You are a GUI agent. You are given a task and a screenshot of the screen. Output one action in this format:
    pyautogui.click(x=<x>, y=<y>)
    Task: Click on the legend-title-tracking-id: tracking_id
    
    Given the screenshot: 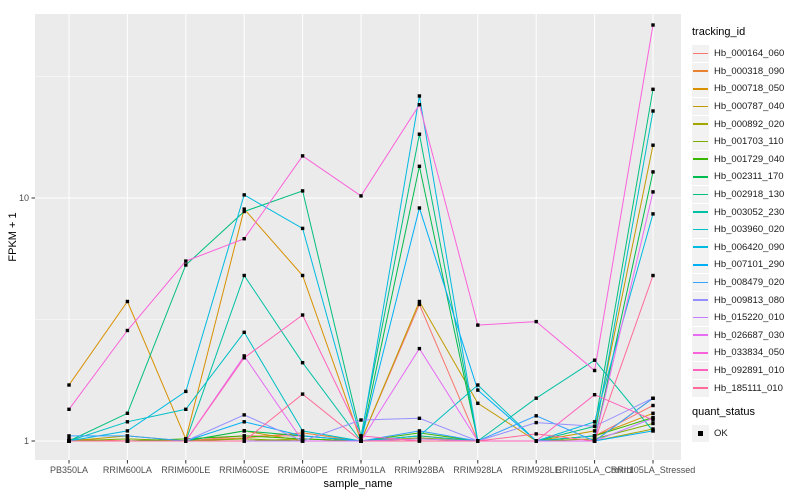 What is the action you would take?
    pyautogui.click(x=719, y=32)
    